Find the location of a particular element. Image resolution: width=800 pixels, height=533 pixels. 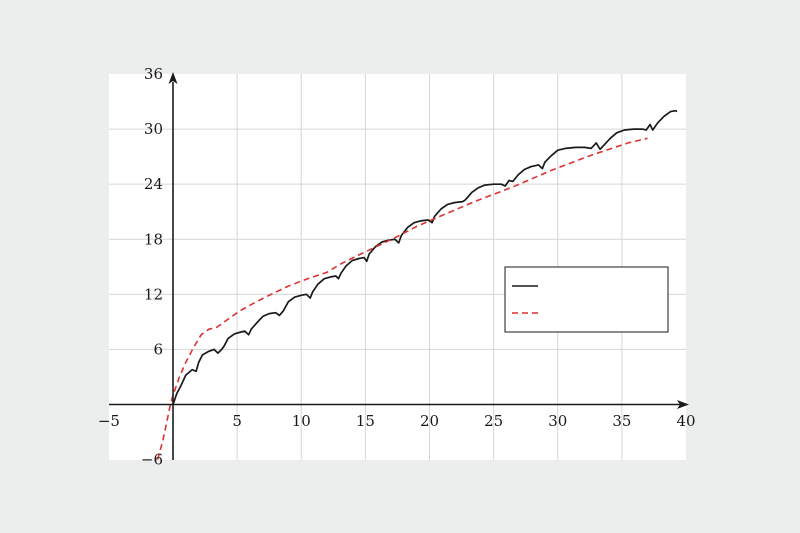

legend is located at coordinates (586, 299).